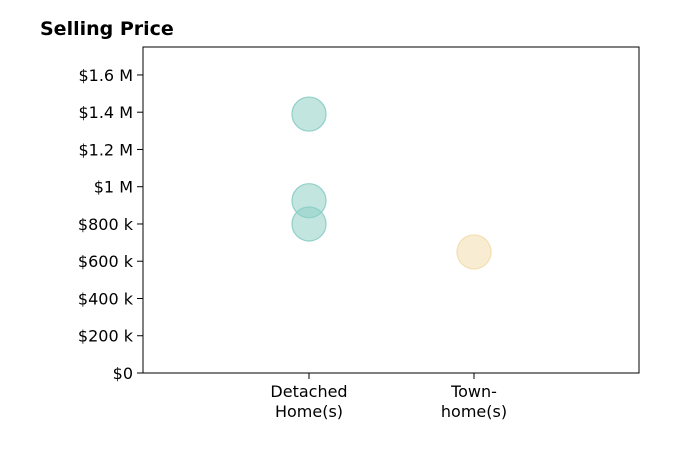 Image resolution: width=679 pixels, height=466 pixels. What do you see at coordinates (106, 298) in the screenshot?
I see `y-tick-label: $400 k` at bounding box center [106, 298].